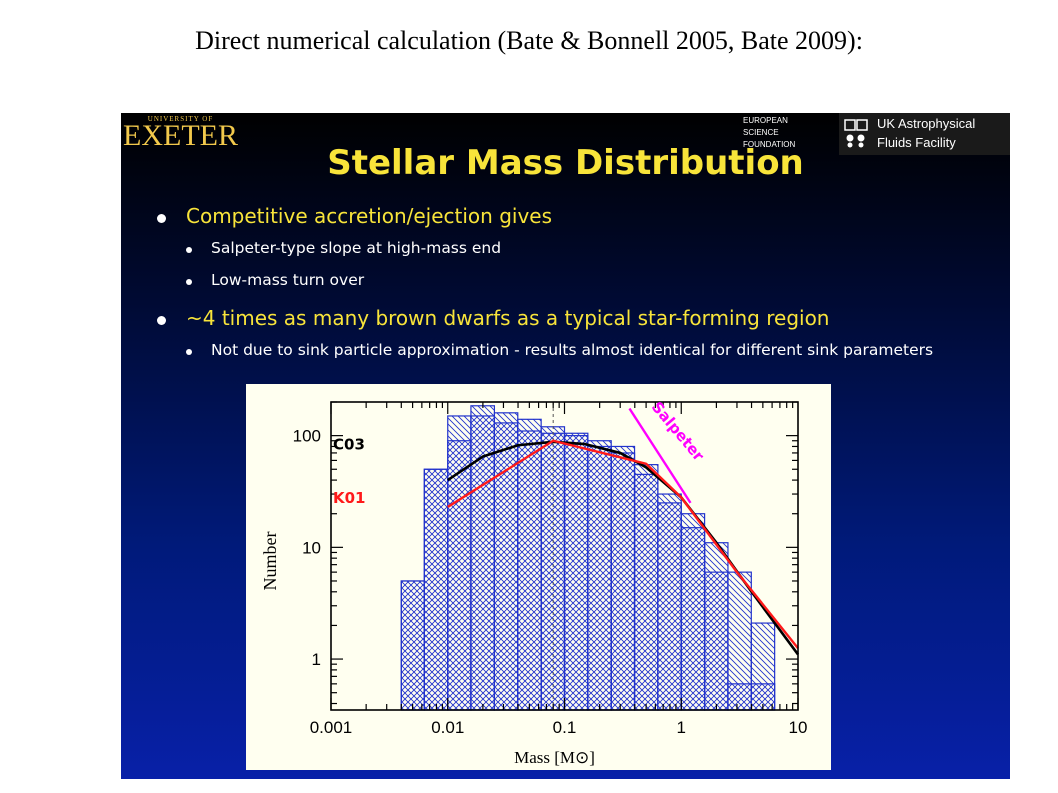 The height and width of the screenshot is (793, 1058). I want to click on university-exeter-logo: UNIVERSITY OF EXETER, so click(180, 134).